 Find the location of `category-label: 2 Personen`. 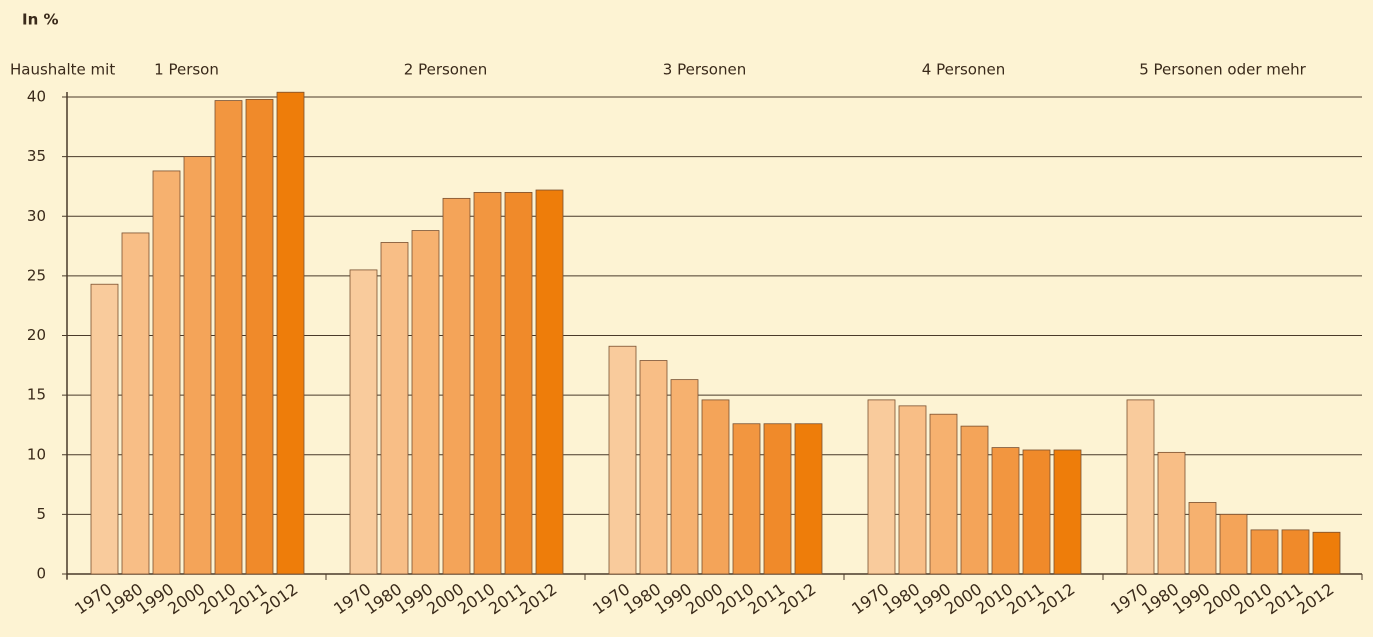

category-label: 2 Personen is located at coordinates (445, 70).